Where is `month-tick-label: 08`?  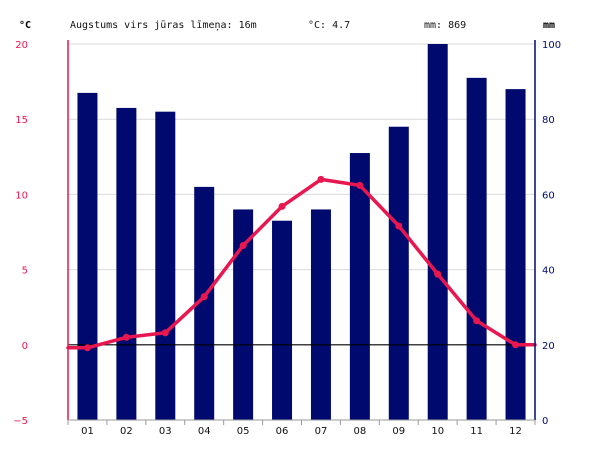
month-tick-label: 08 is located at coordinates (360, 431).